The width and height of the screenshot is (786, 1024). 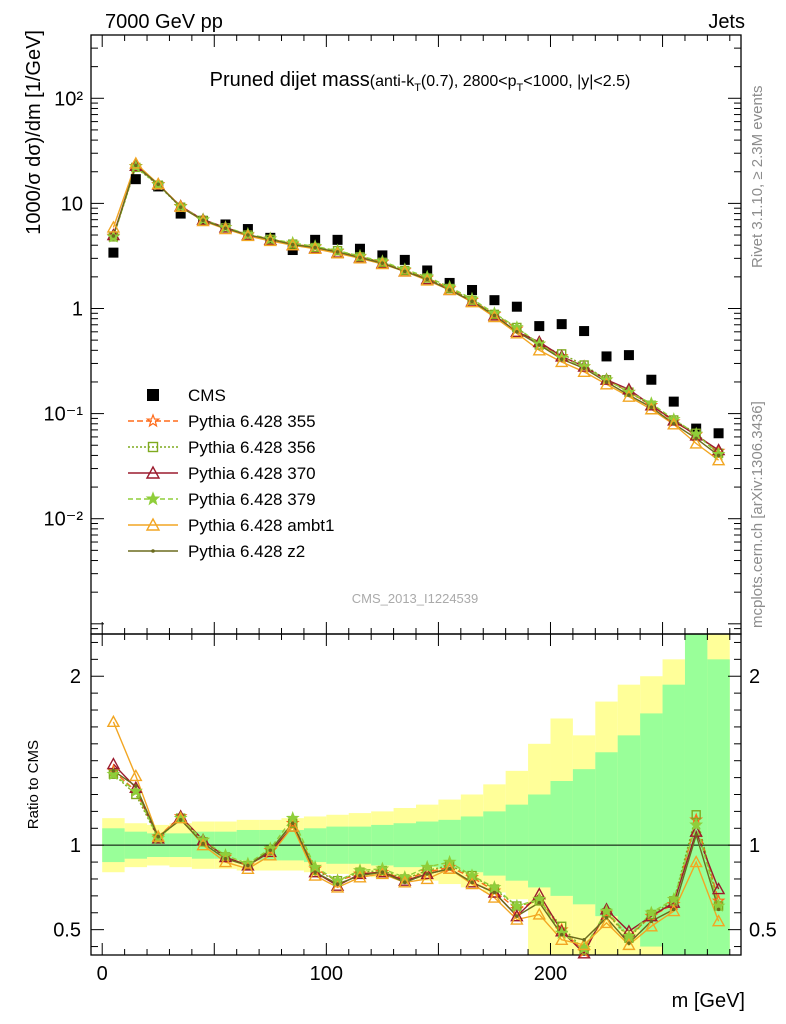 What do you see at coordinates (153, 551) in the screenshot?
I see `legend-marker-z2` at bounding box center [153, 551].